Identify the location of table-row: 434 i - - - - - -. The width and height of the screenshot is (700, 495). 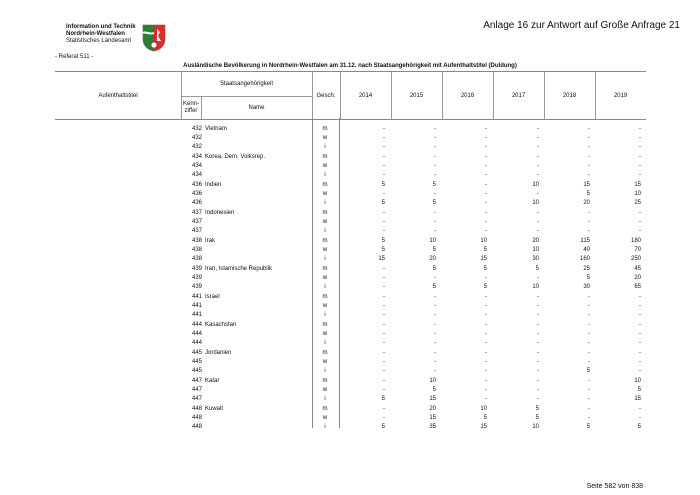
(350, 175).